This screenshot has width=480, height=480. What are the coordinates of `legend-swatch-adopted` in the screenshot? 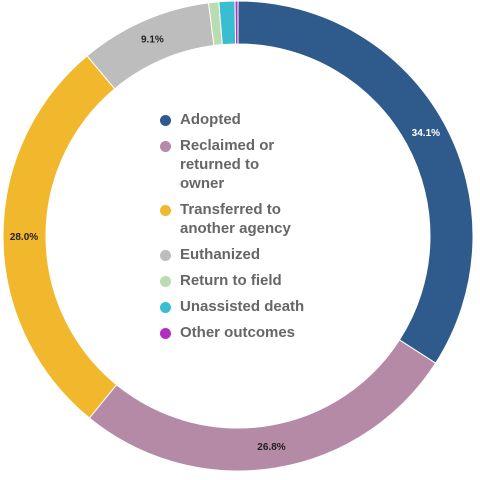 It's located at (165, 120).